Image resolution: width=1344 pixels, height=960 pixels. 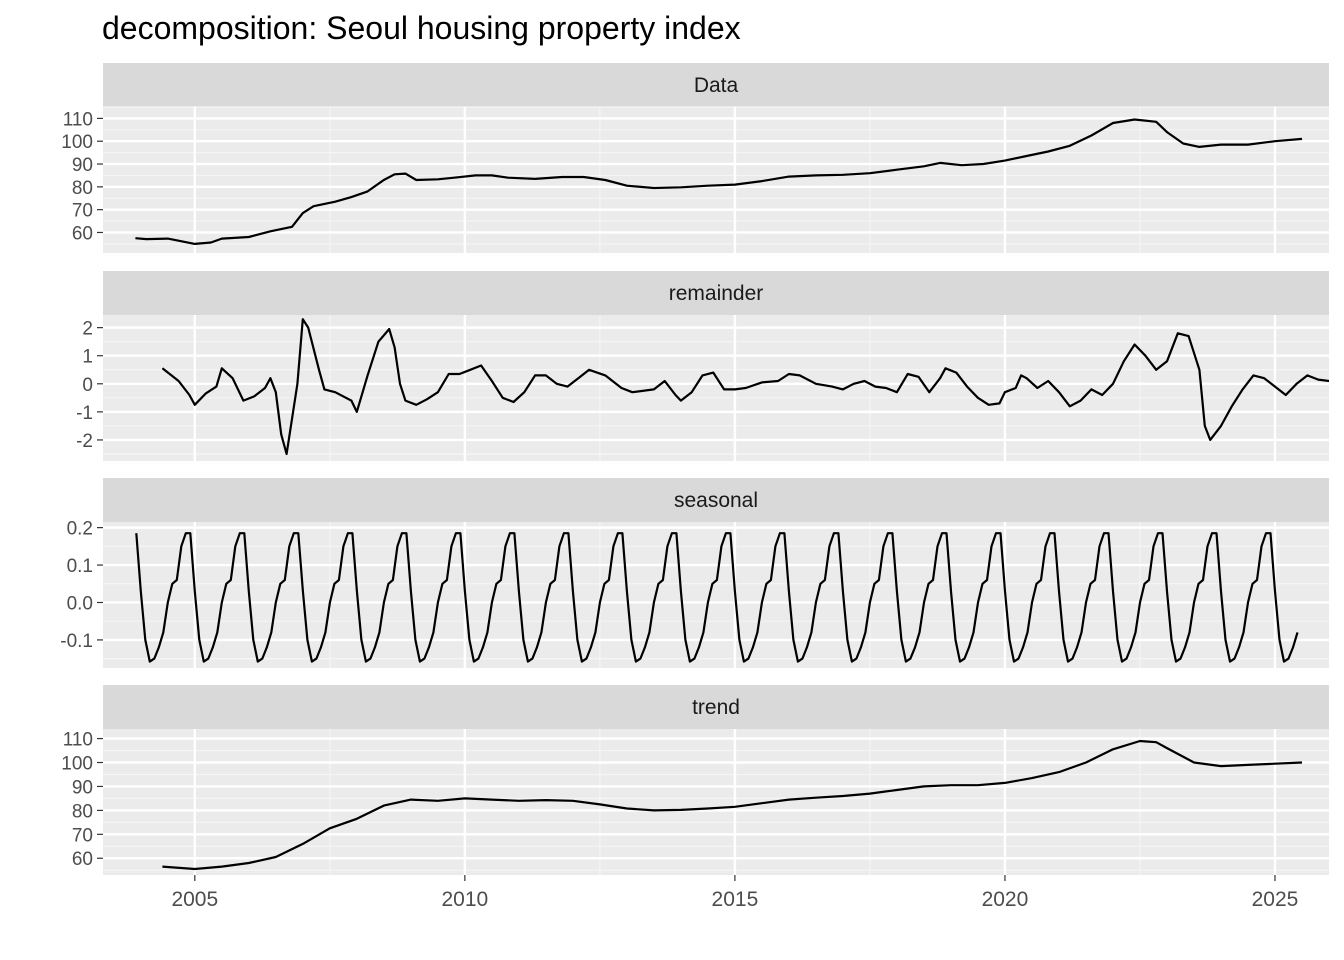 I want to click on x-tick-label: 2010, so click(x=464, y=899).